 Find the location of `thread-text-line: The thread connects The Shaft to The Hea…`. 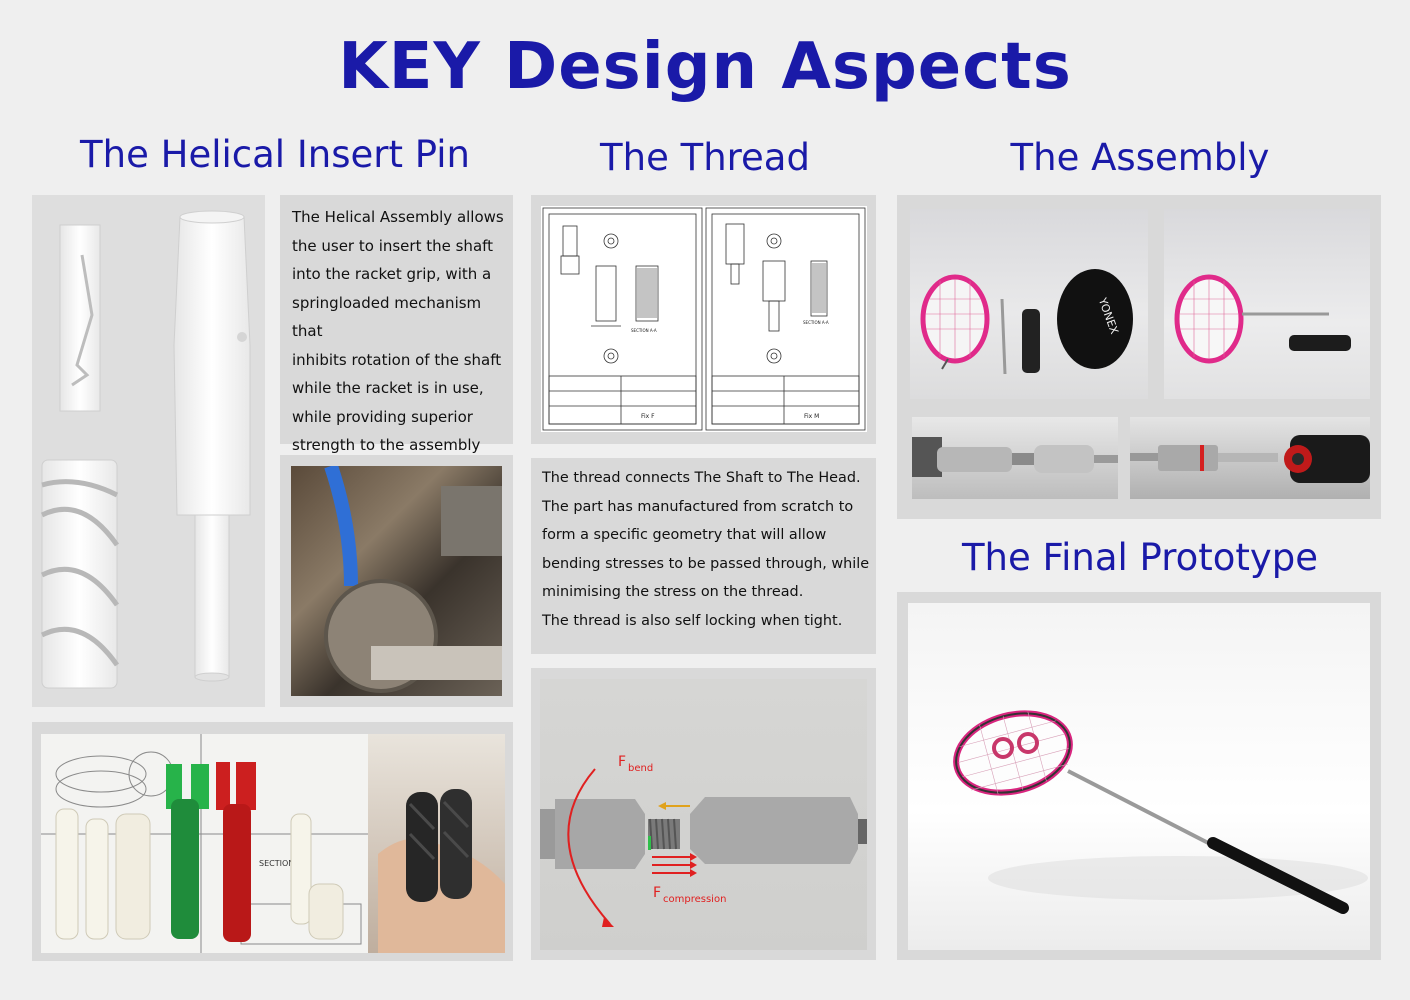

thread-text-line: The thread connects The Shaft to The Hea… is located at coordinates (701, 478).